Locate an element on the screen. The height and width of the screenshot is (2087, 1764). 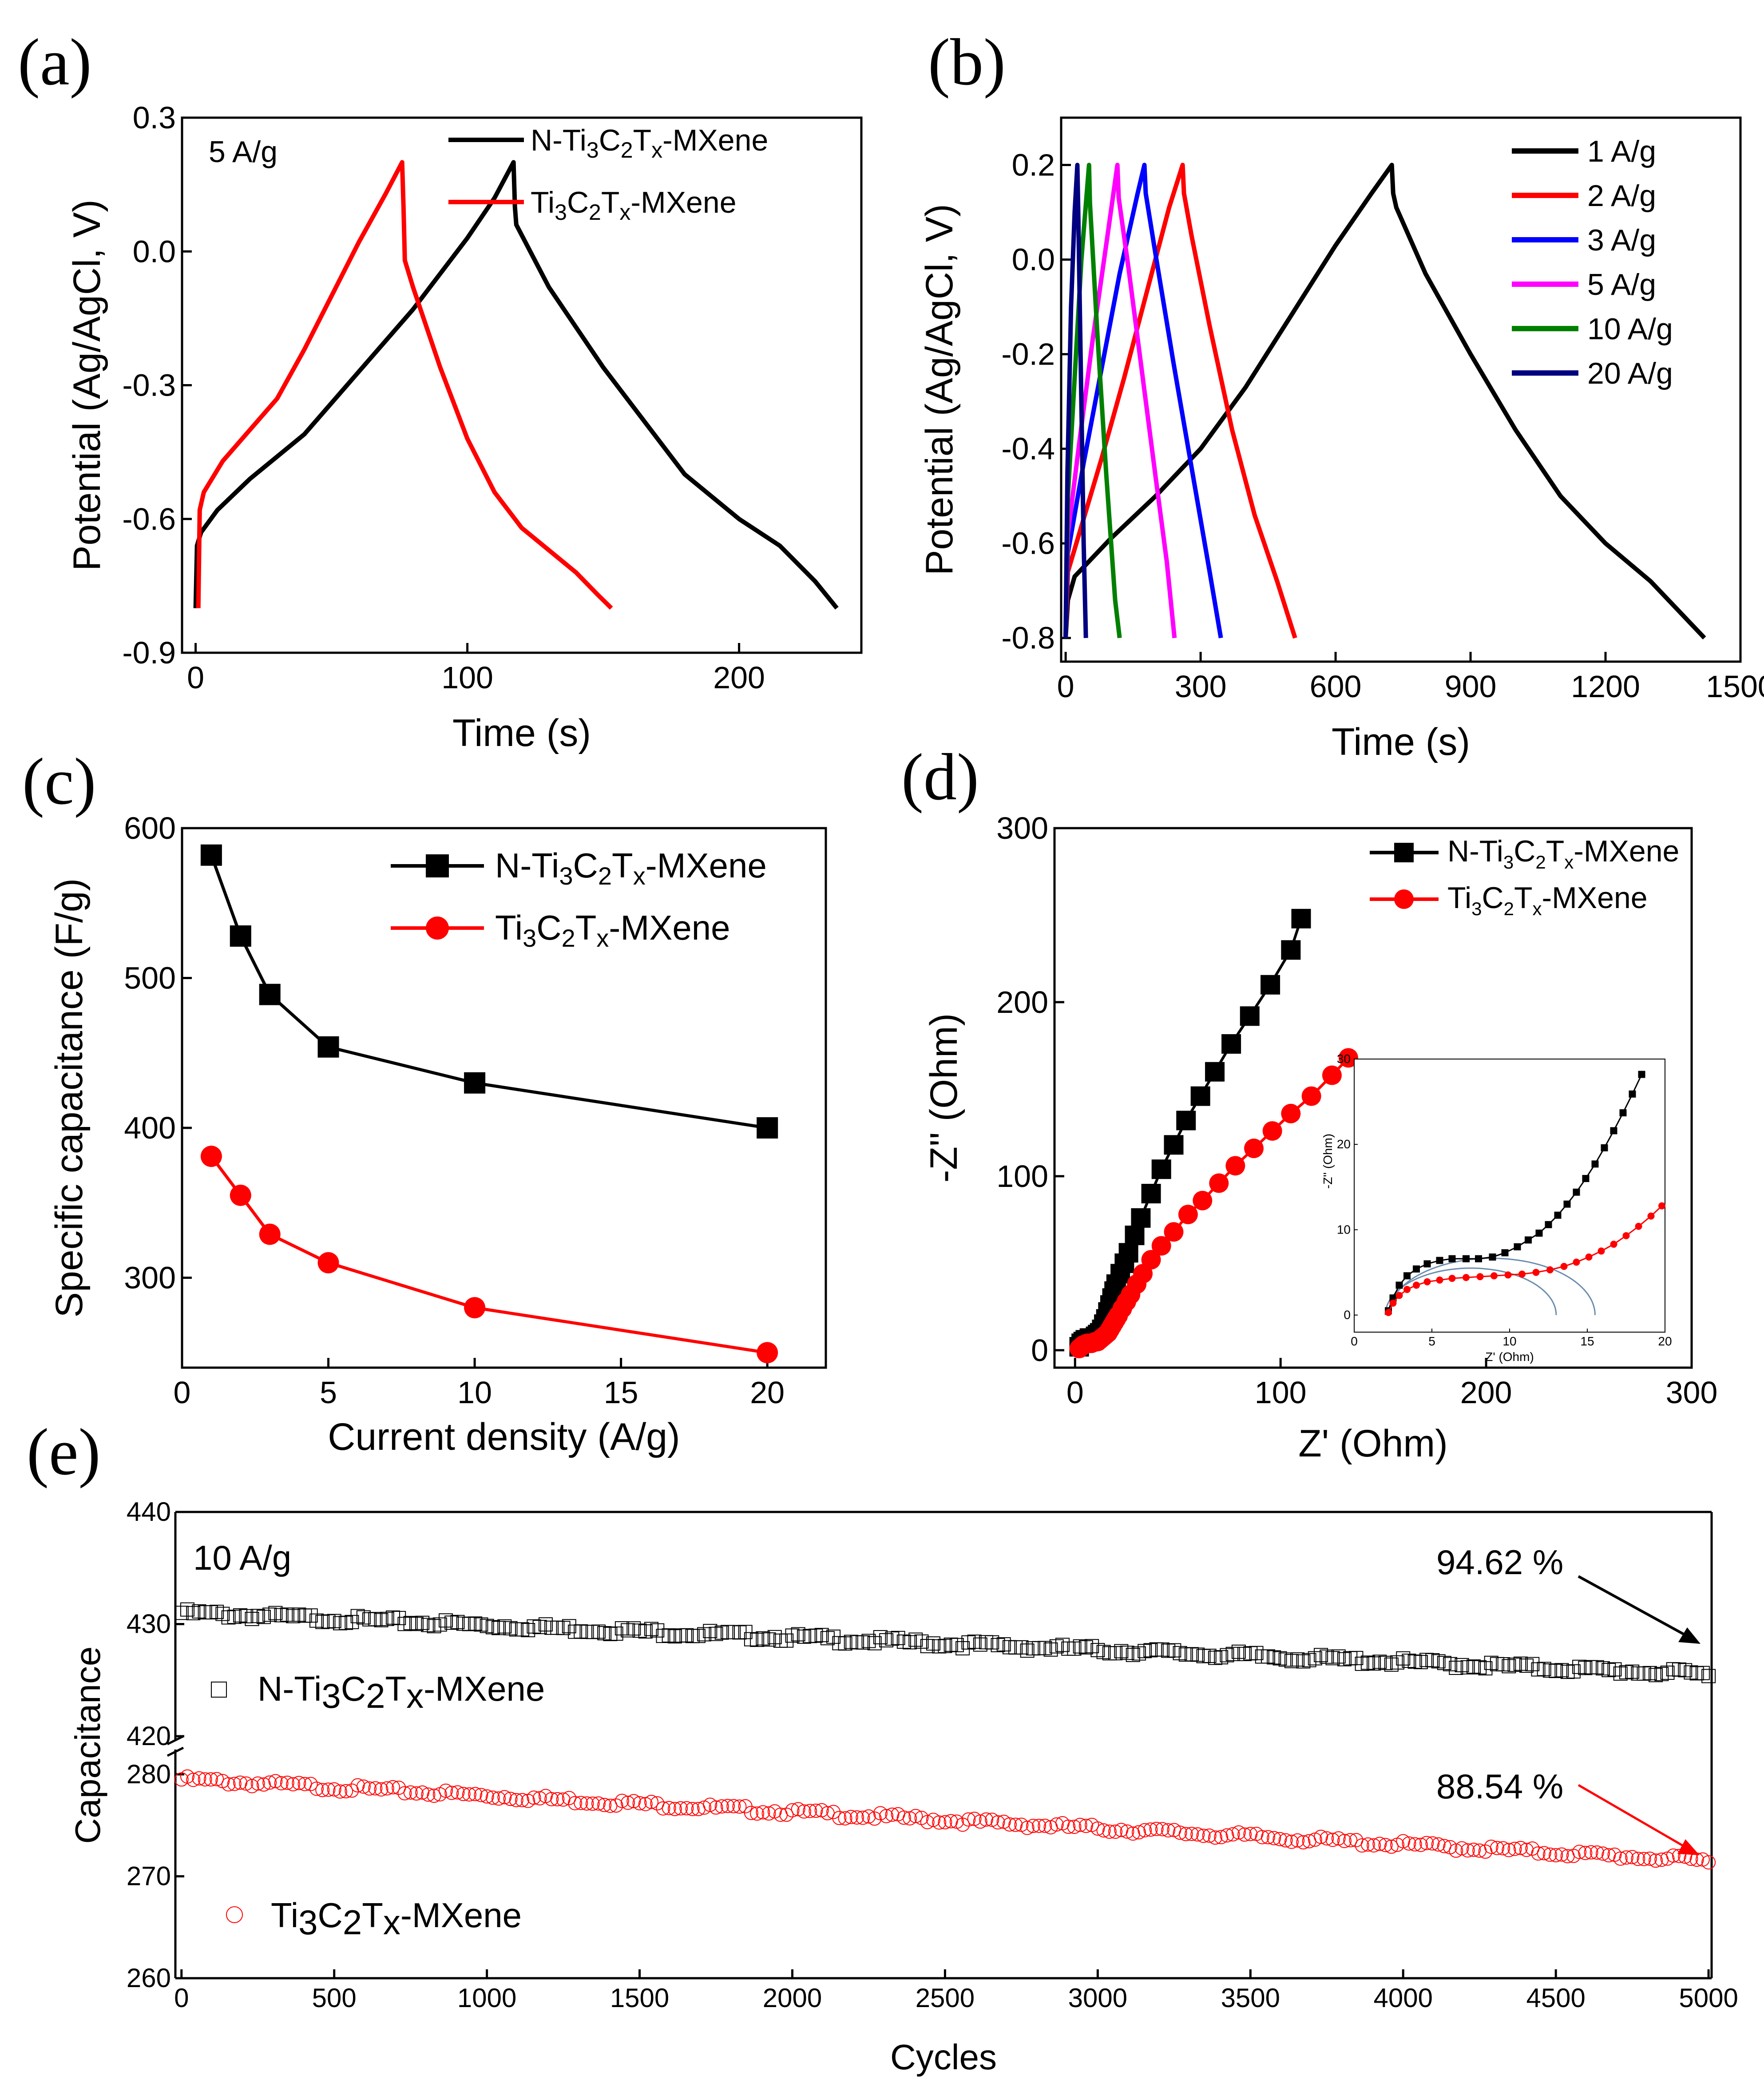
x-axis-title: Cycles is located at coordinates (943, 2057).